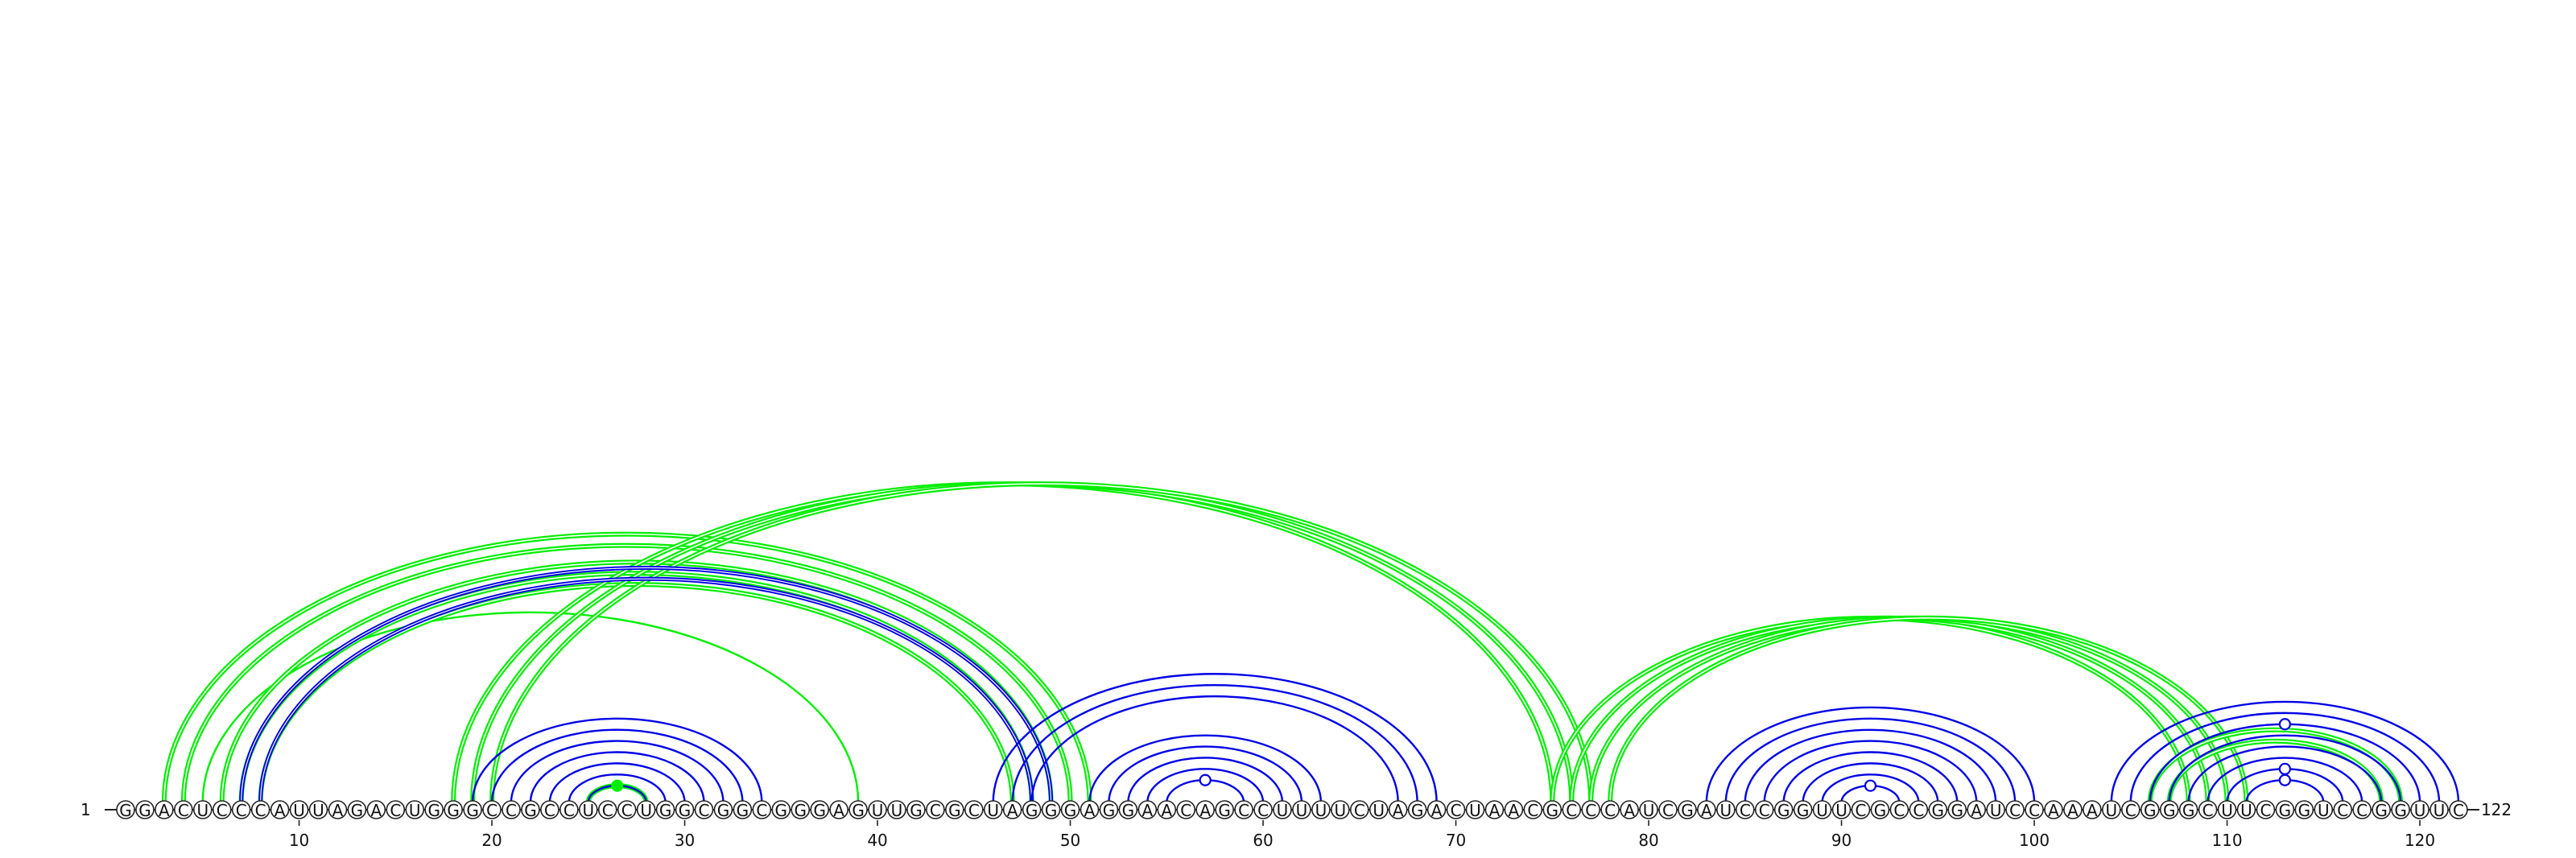 The height and width of the screenshot is (858, 2576). What do you see at coordinates (491, 840) in the screenshot?
I see `axis-tick-label: 20` at bounding box center [491, 840].